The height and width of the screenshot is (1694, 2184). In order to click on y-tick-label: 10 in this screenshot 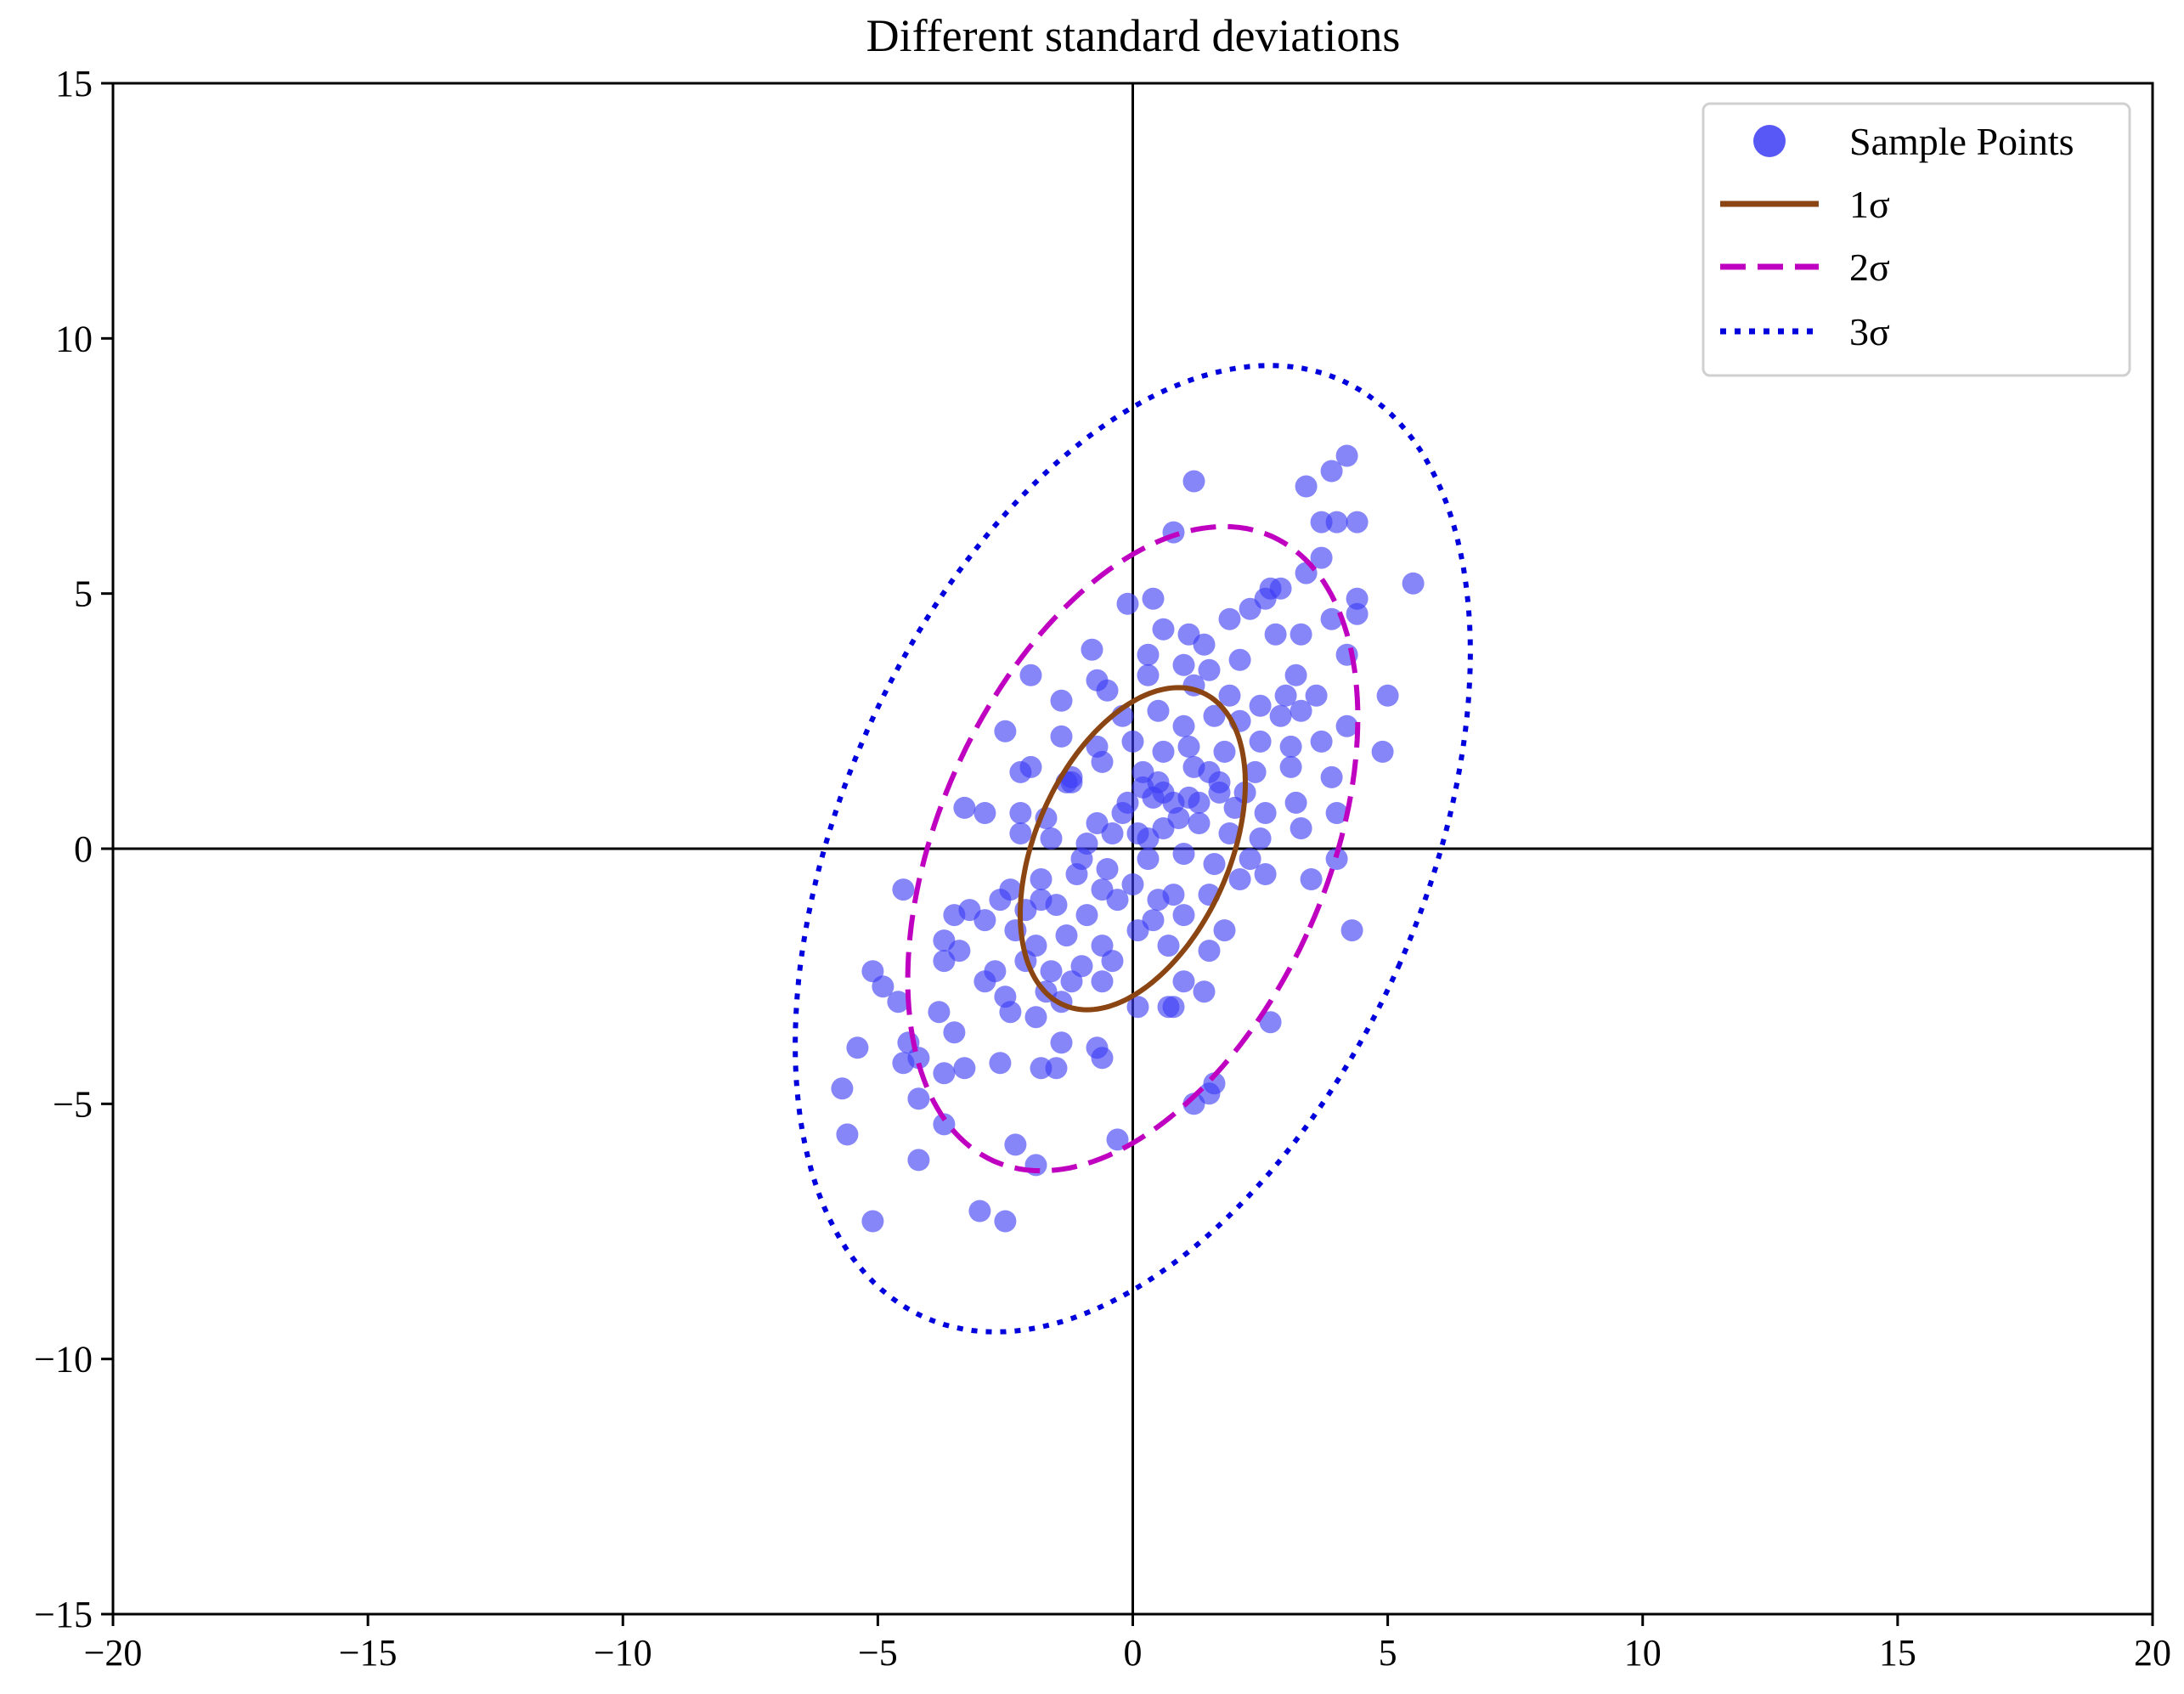, I will do `click(74, 338)`.